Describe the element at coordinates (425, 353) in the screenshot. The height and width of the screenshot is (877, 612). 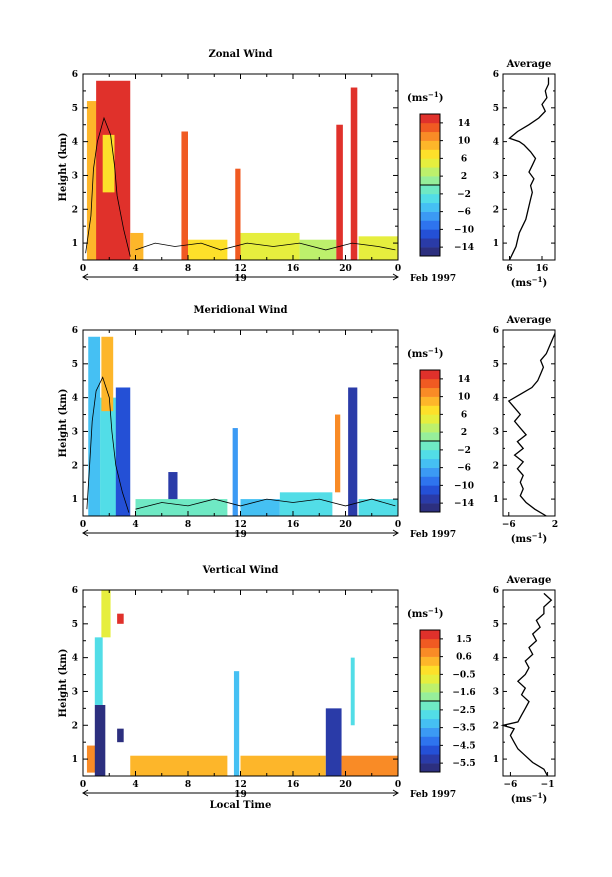
I see `colorbar-unit: (ms−1)` at that location.